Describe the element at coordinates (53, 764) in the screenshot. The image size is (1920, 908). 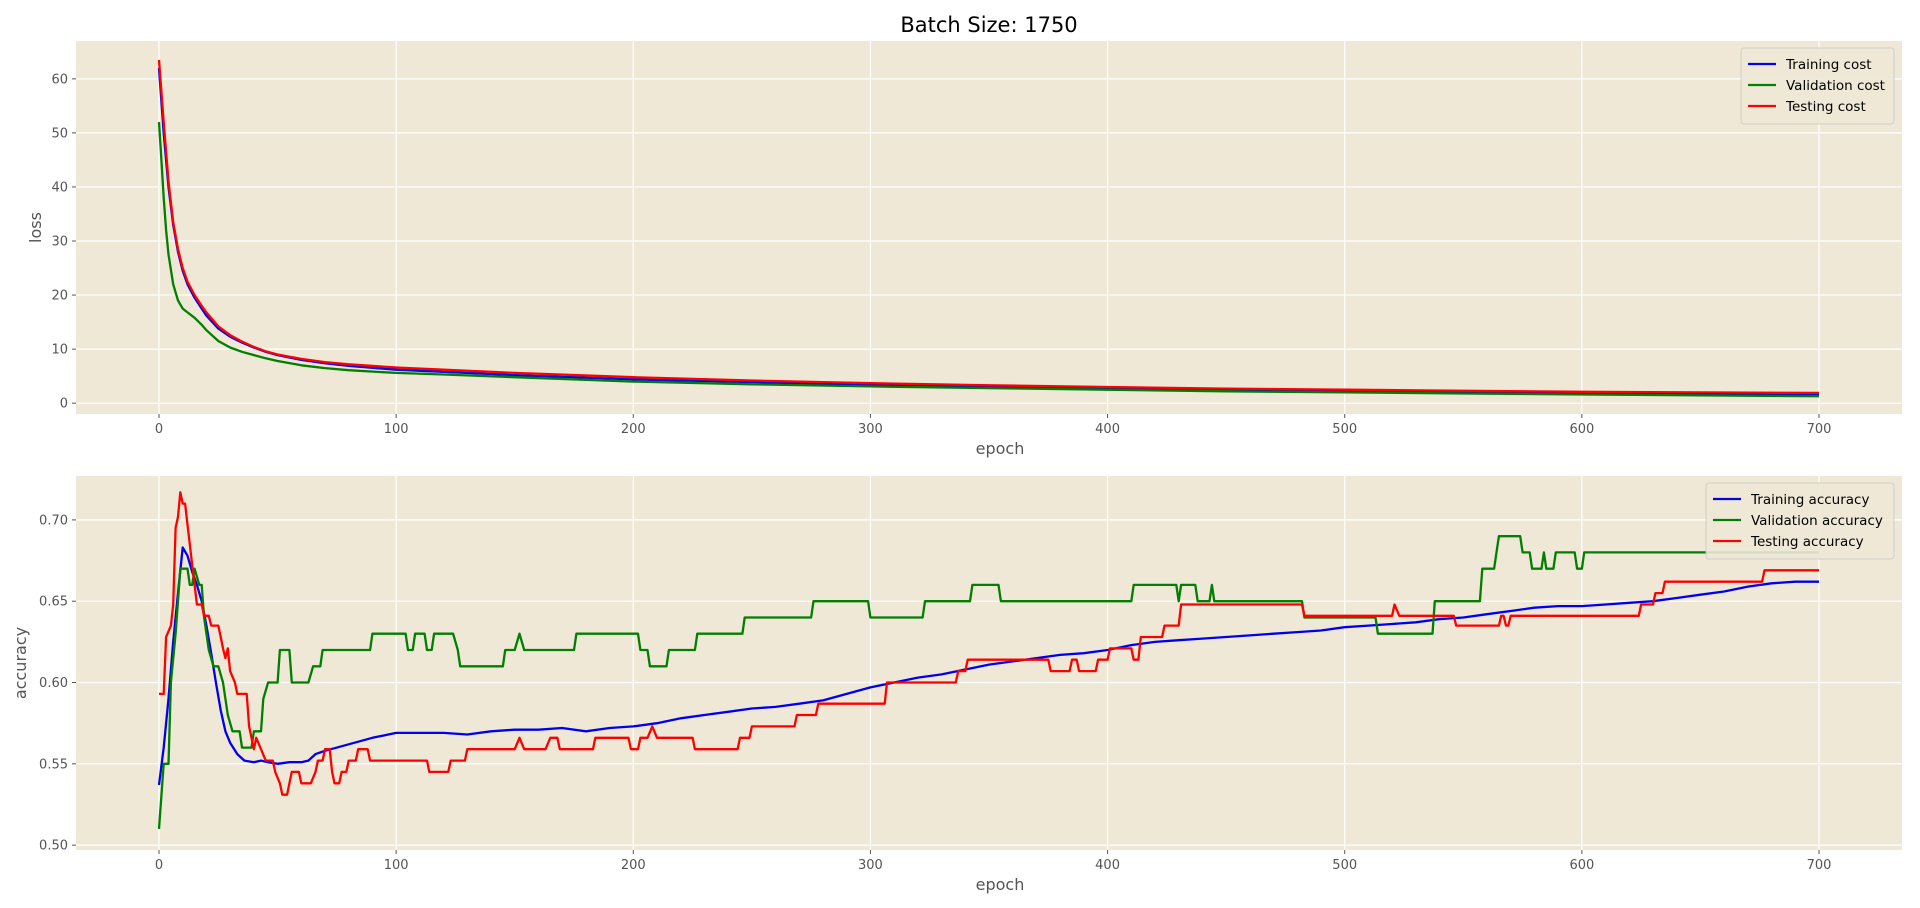
I see `y-tick-label: 0.55` at that location.